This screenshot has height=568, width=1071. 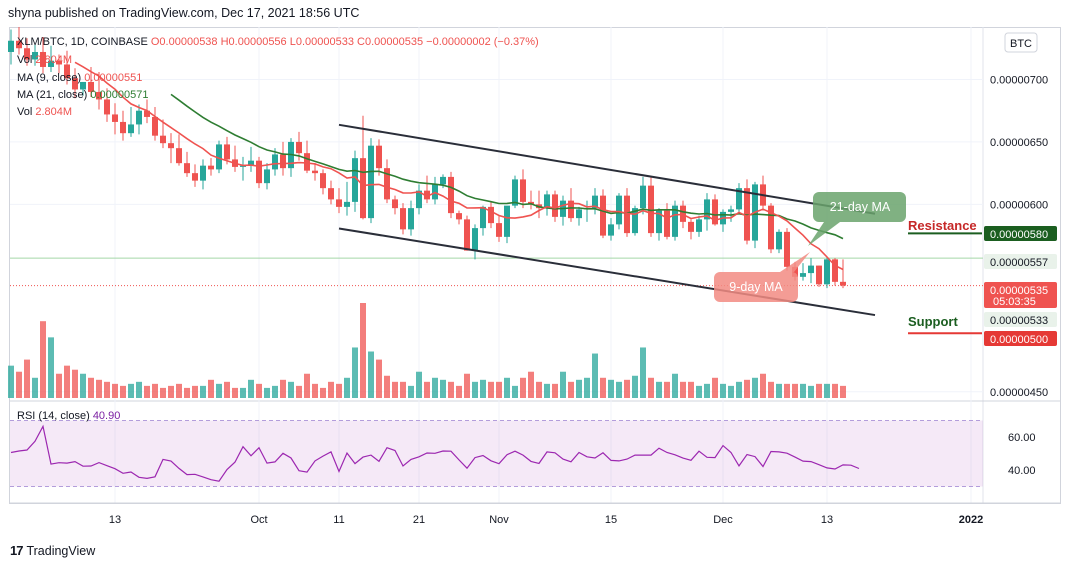 What do you see at coordinates (824, 234) in the screenshot?
I see `ma21-callout-pointer` at bounding box center [824, 234].